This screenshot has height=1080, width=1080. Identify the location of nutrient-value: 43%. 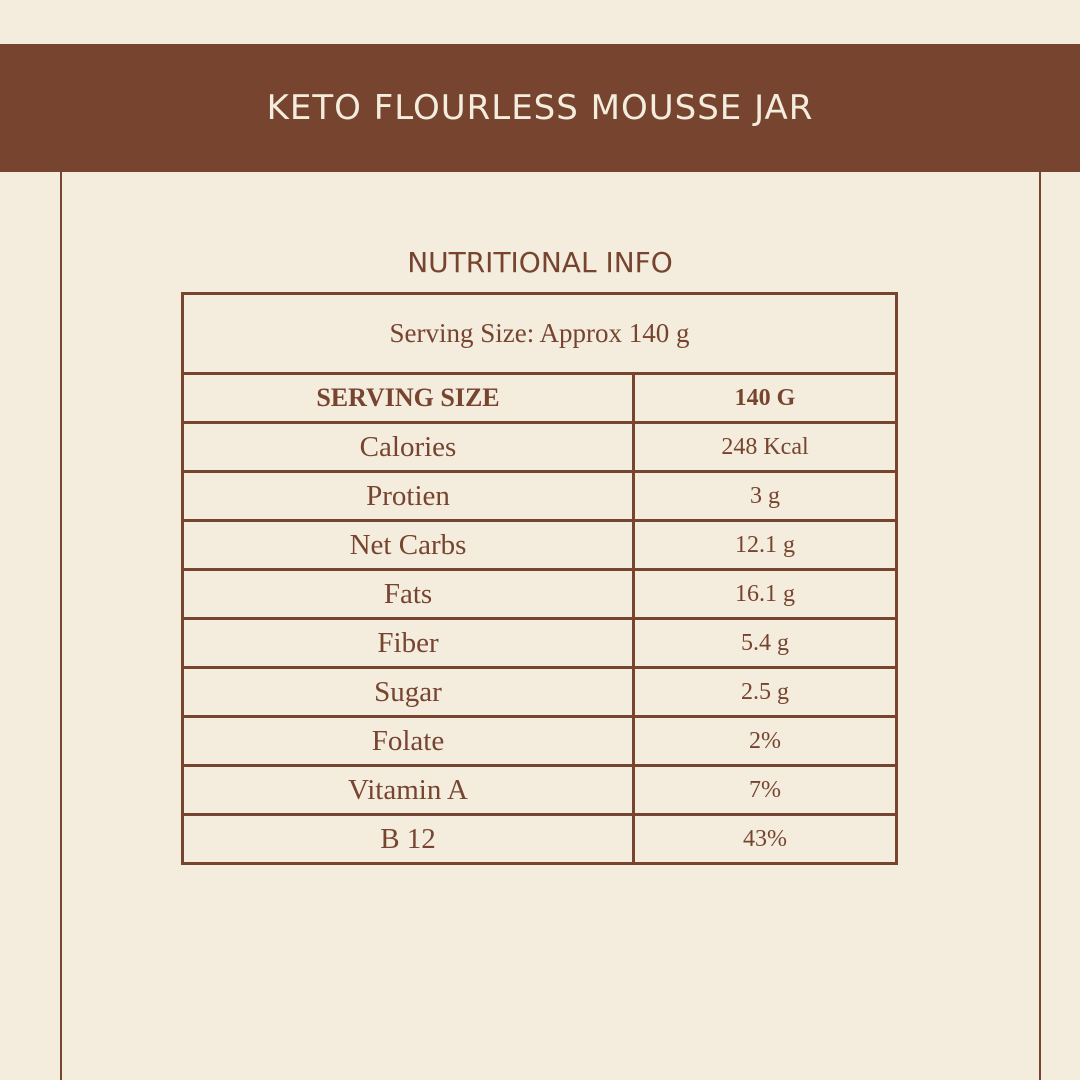
(765, 839).